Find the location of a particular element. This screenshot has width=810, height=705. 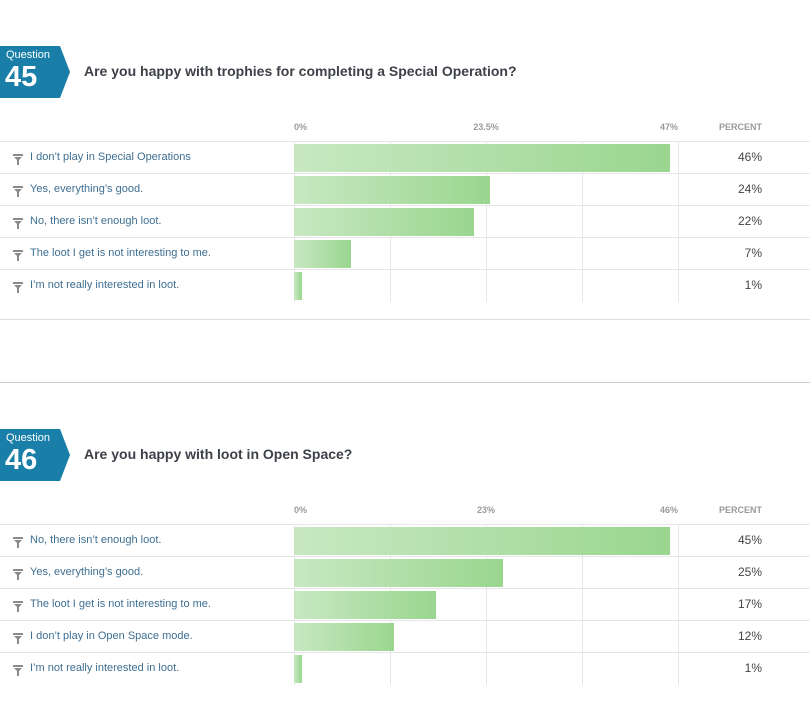

question-number: 46 is located at coordinates (21, 460).